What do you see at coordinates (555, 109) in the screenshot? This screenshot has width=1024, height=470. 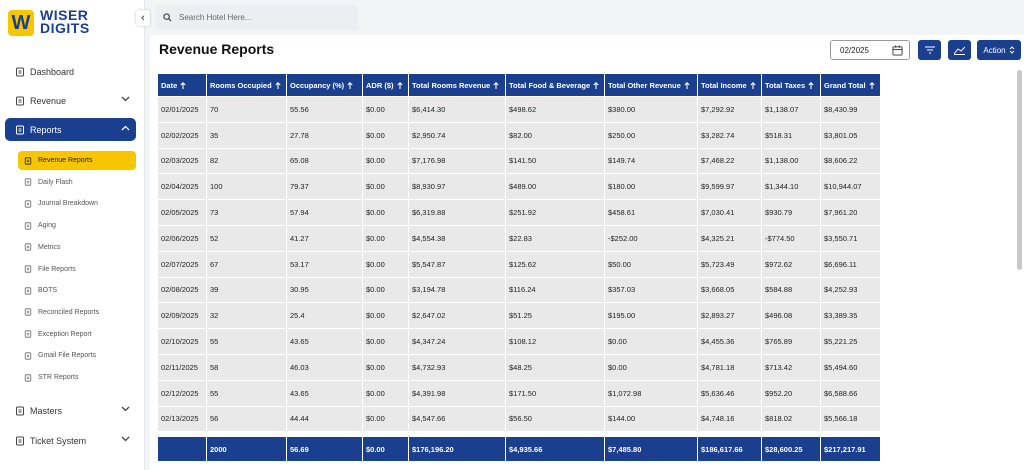 I see `table-cell: $498.62` at bounding box center [555, 109].